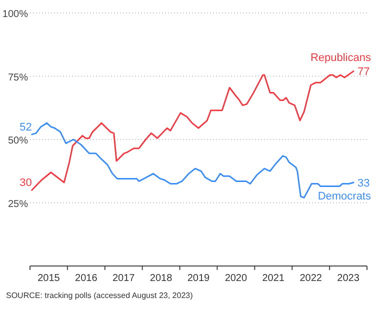 Image resolution: width=380 pixels, height=320 pixels. What do you see at coordinates (161, 278) in the screenshot?
I see `x-tick-label: 2018` at bounding box center [161, 278].